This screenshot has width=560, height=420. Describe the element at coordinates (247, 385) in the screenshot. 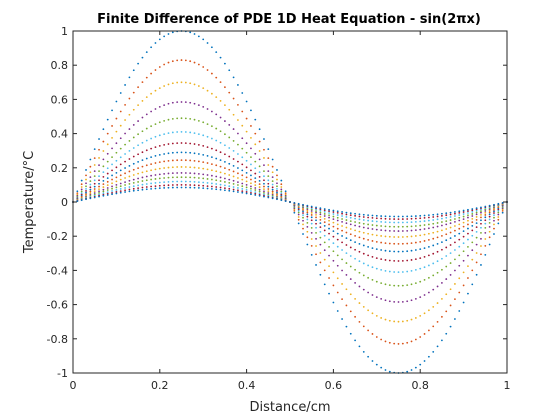

I see `x-tick-label: 0.4` at that location.